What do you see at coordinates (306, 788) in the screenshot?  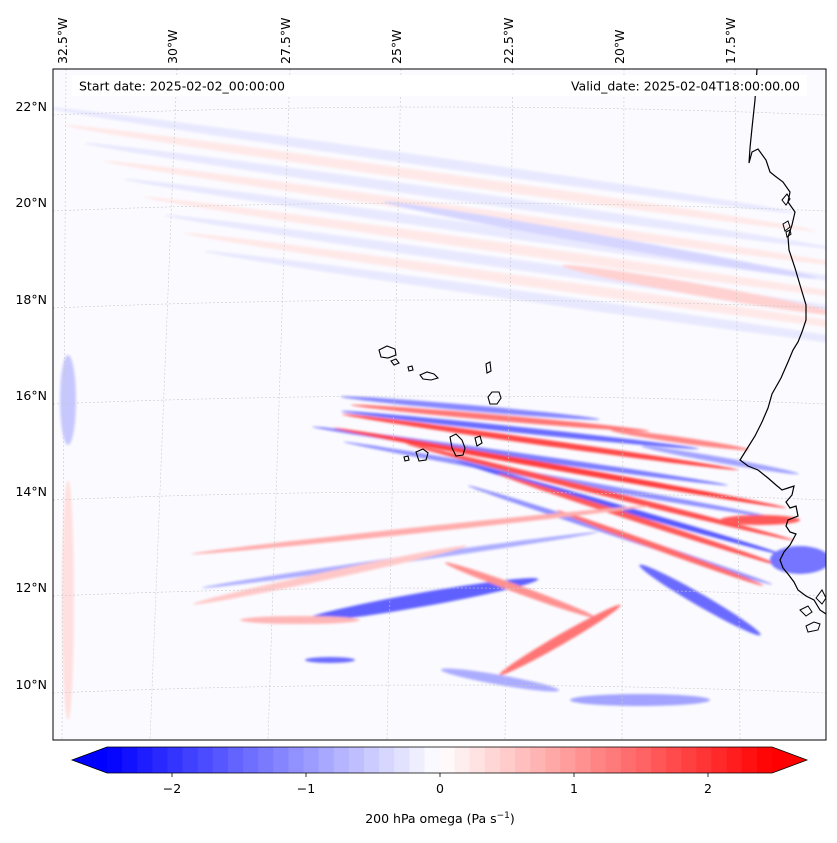 I see `colorbar-tick-label: −1` at bounding box center [306, 788].